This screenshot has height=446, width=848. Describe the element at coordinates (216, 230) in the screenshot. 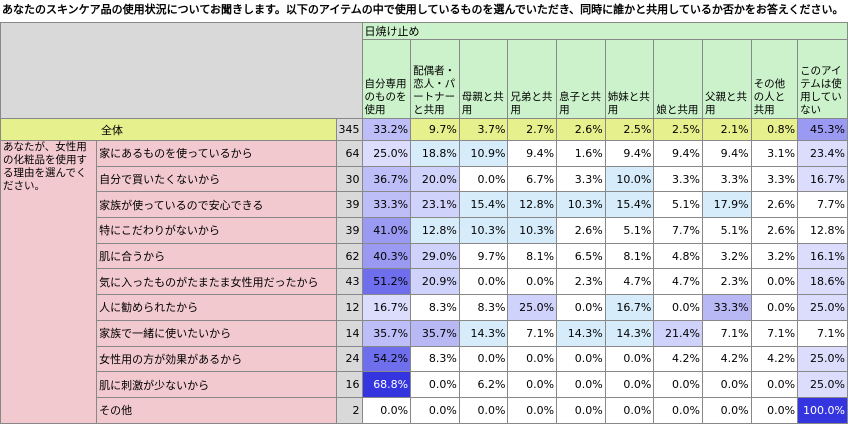

I see `row-label: 特にこだわりがないから` at that location.